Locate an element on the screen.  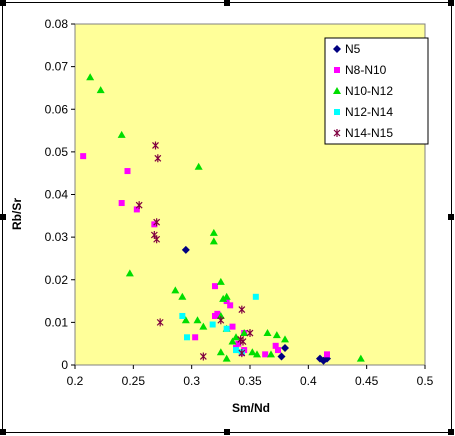
x-tick-label: 0.4 is located at coordinates (308, 381).